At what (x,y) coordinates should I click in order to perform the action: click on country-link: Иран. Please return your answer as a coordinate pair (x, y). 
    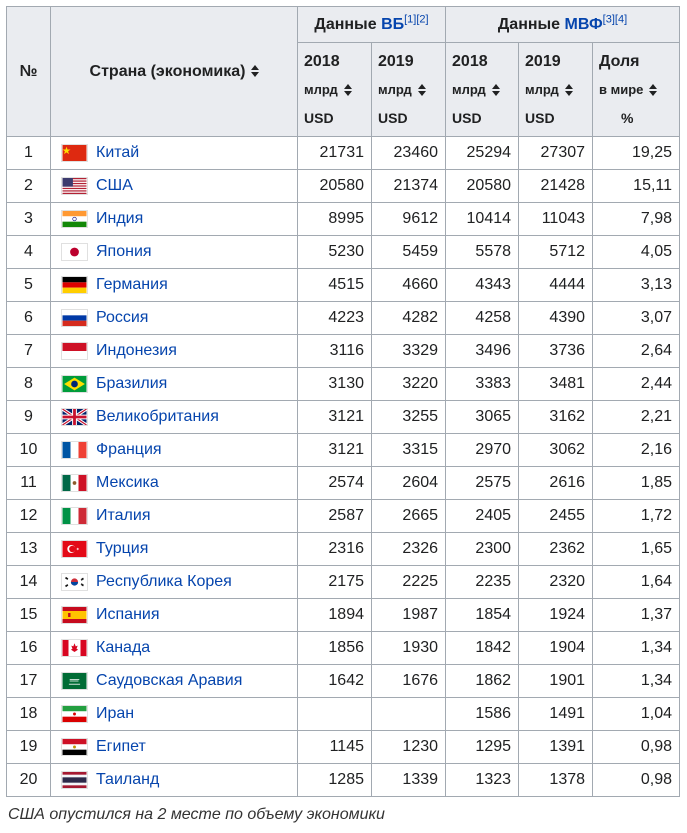
    Looking at the image, I should click on (115, 714).